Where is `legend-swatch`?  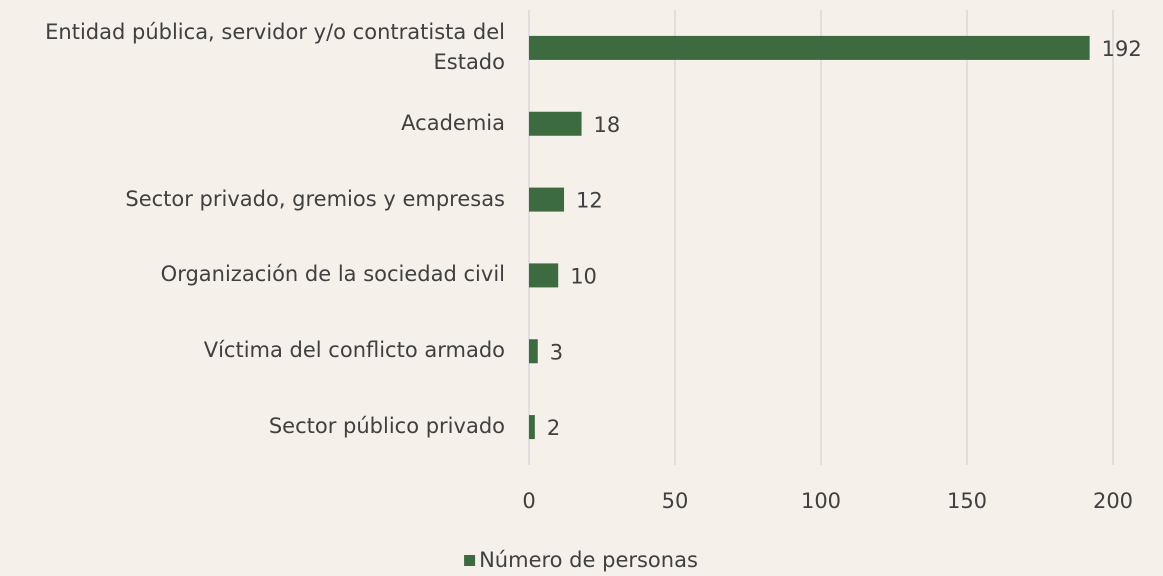
legend-swatch is located at coordinates (470, 560).